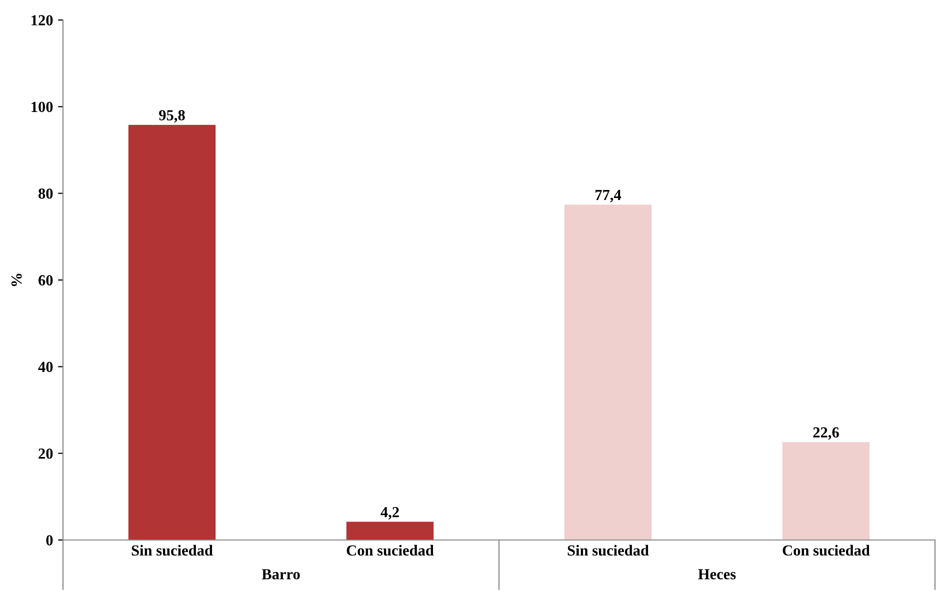 This screenshot has width=938, height=596. I want to click on data-label: 95,8, so click(172, 116).